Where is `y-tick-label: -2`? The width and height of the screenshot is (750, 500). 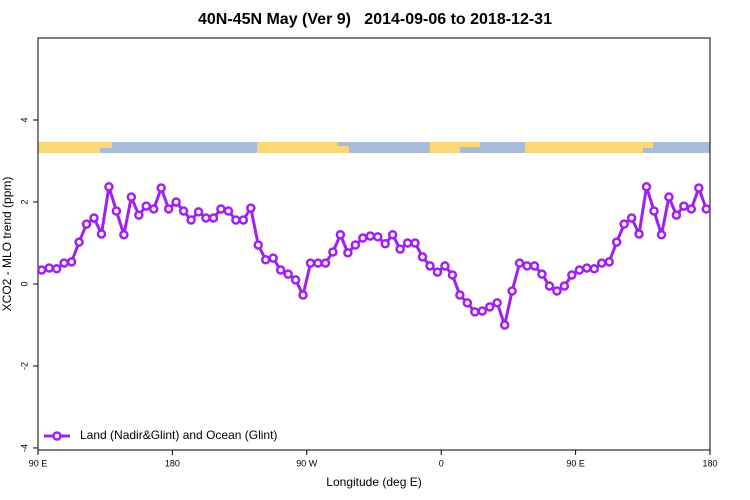 y-tick-label: -2 is located at coordinates (24, 366).